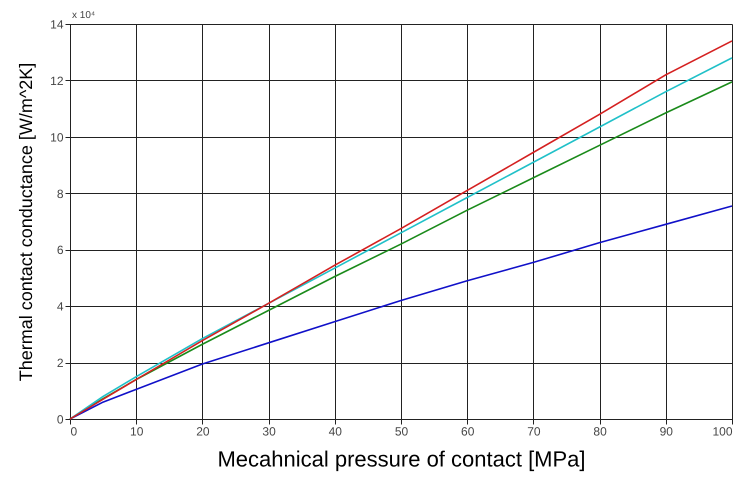  Describe the element at coordinates (57, 137) in the screenshot. I see `y-tick-label: 10` at that location.